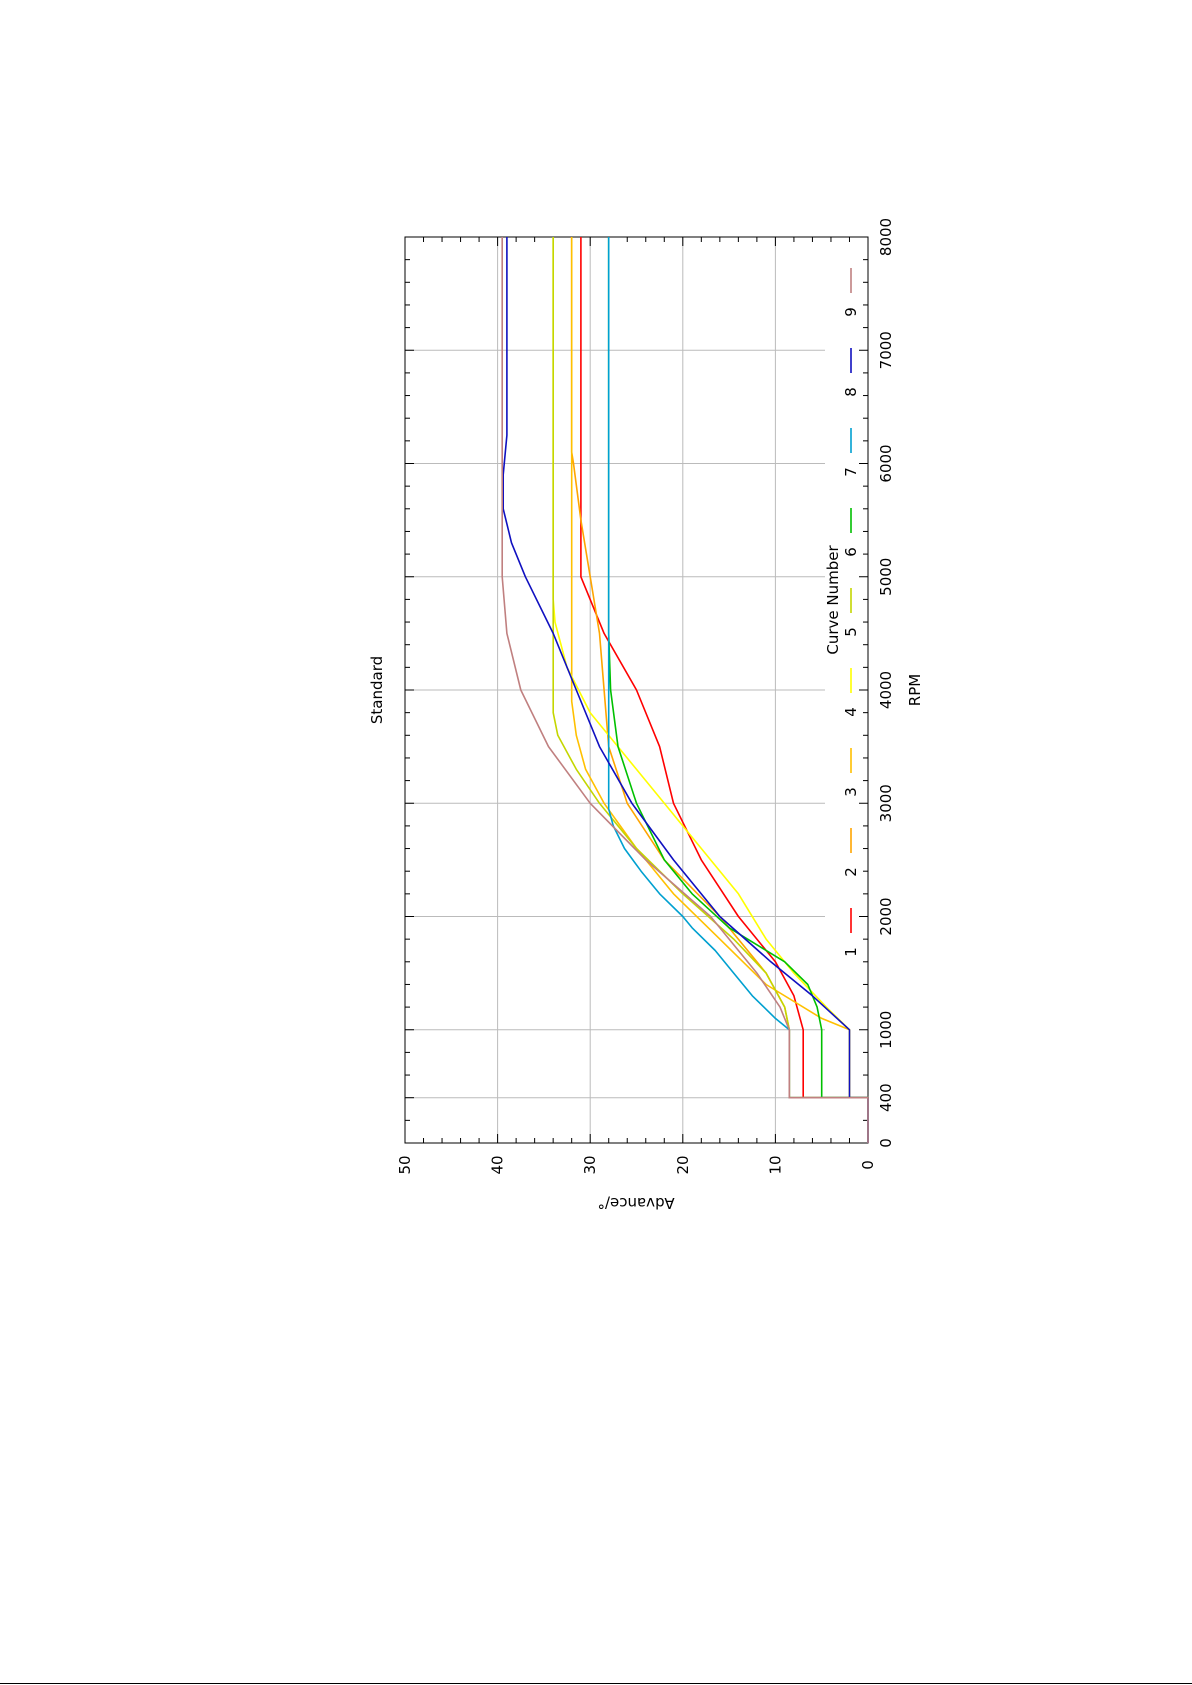  Describe the element at coordinates (851, 952) in the screenshot. I see `legend-label-1: 1` at that location.